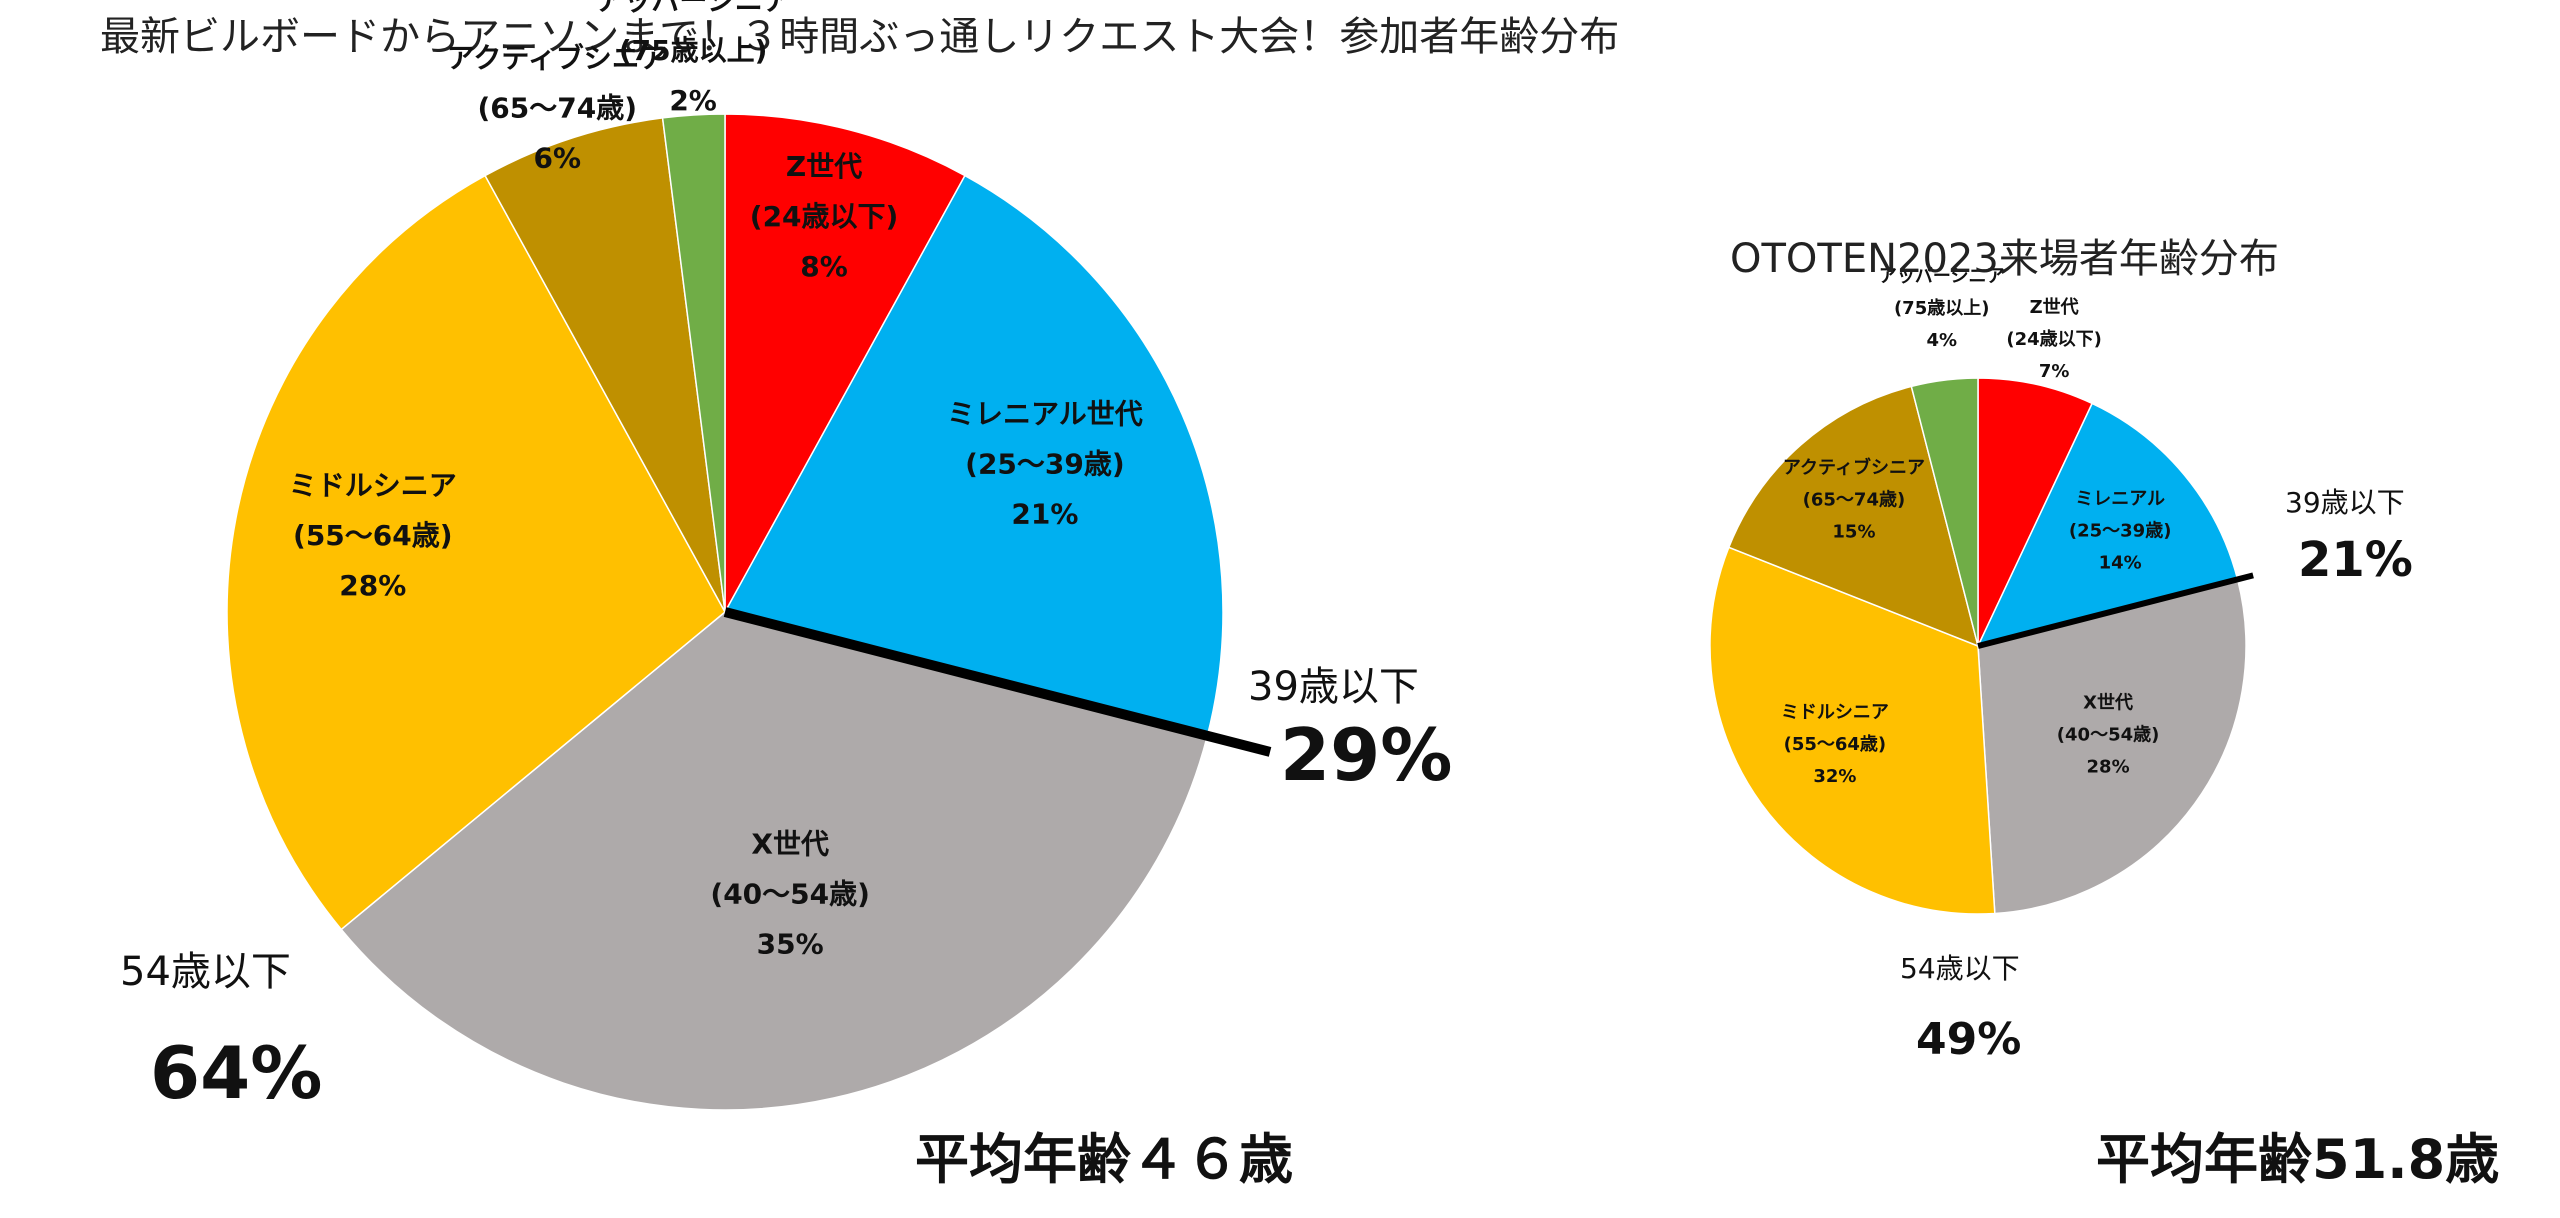 The height and width of the screenshot is (1218, 2560). What do you see at coordinates (1854, 499) in the screenshot?
I see `slice-label-active-senior: アクティブシニア(65～74歳) 15%` at bounding box center [1854, 499].